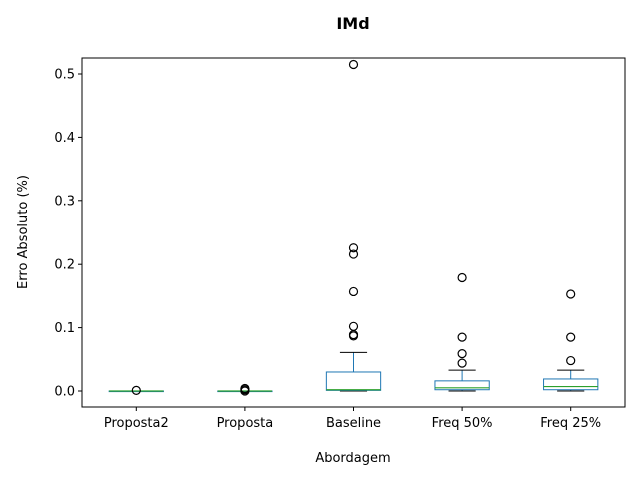  What do you see at coordinates (64, 265) in the screenshot?
I see `y-tick-label: 0.2` at bounding box center [64, 265].